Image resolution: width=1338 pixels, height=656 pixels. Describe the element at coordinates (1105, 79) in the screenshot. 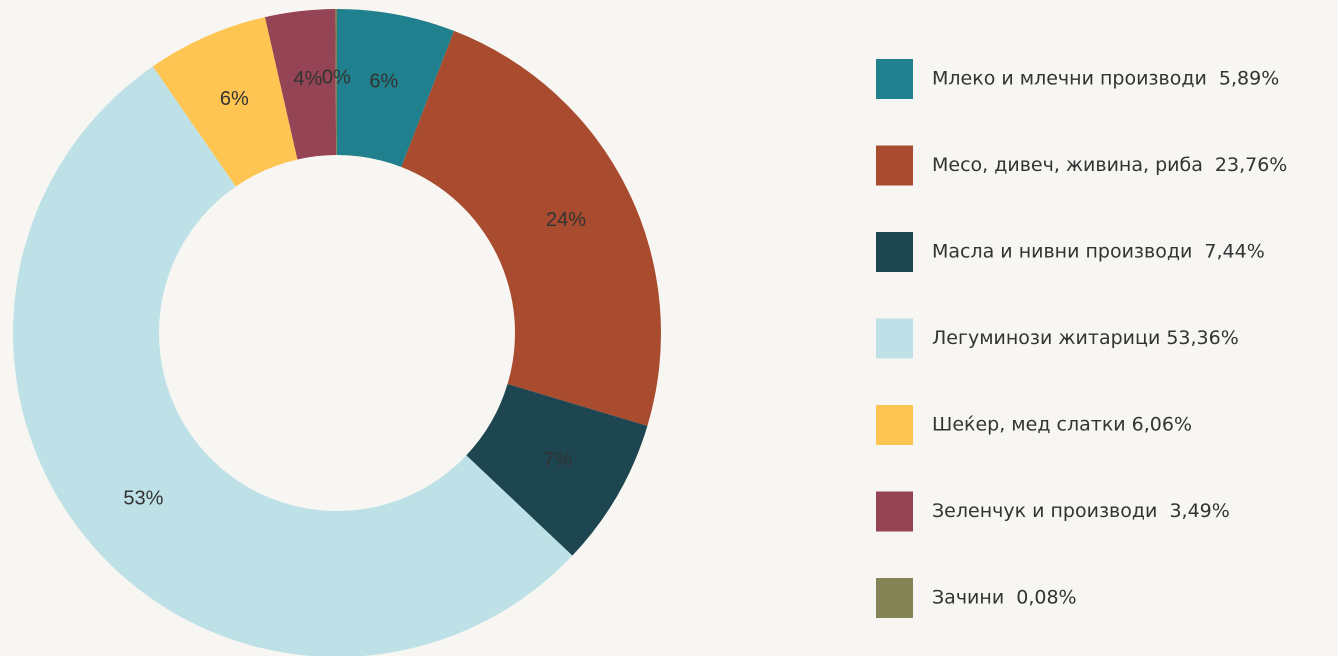

I see `legend-label: Млеко и млечни производи 5,89%` at that location.